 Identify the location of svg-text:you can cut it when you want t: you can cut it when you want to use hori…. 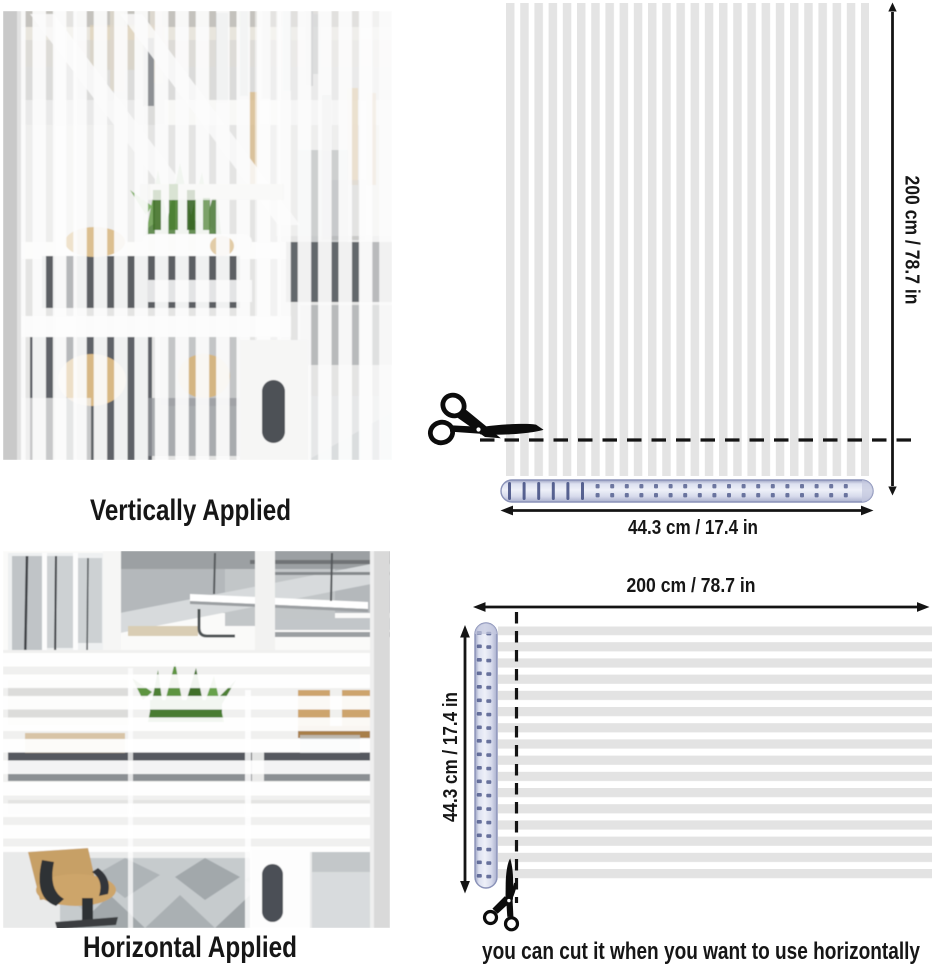
(701, 951).